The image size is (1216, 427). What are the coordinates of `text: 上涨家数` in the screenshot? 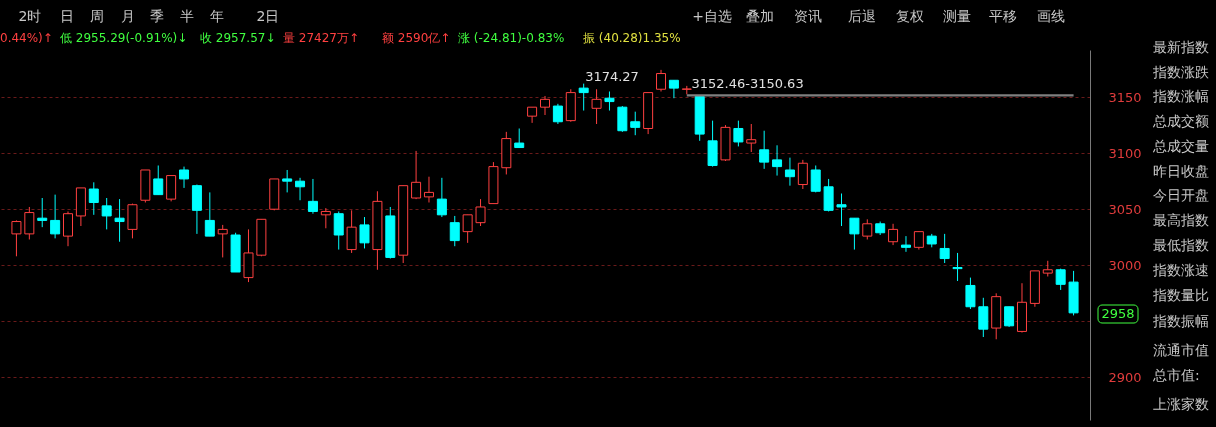 It's located at (1181, 404).